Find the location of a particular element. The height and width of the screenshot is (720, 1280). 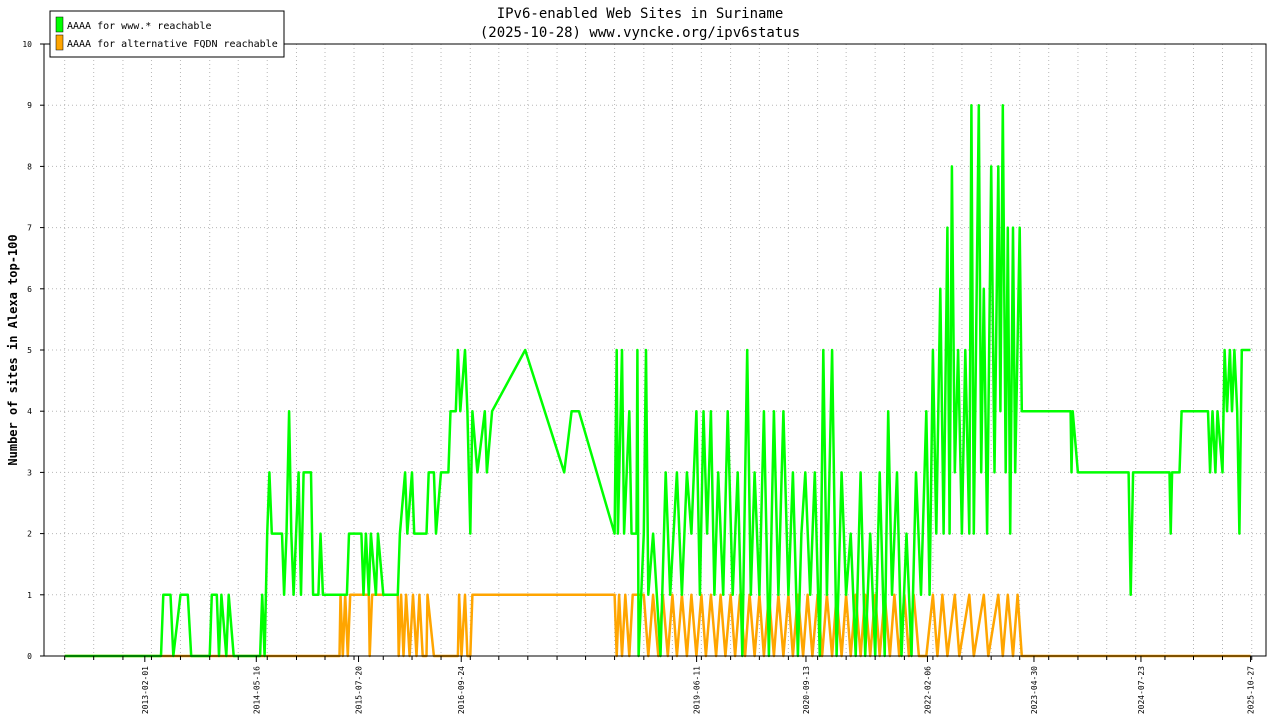

y-tick-label: 5 is located at coordinates (29, 350).